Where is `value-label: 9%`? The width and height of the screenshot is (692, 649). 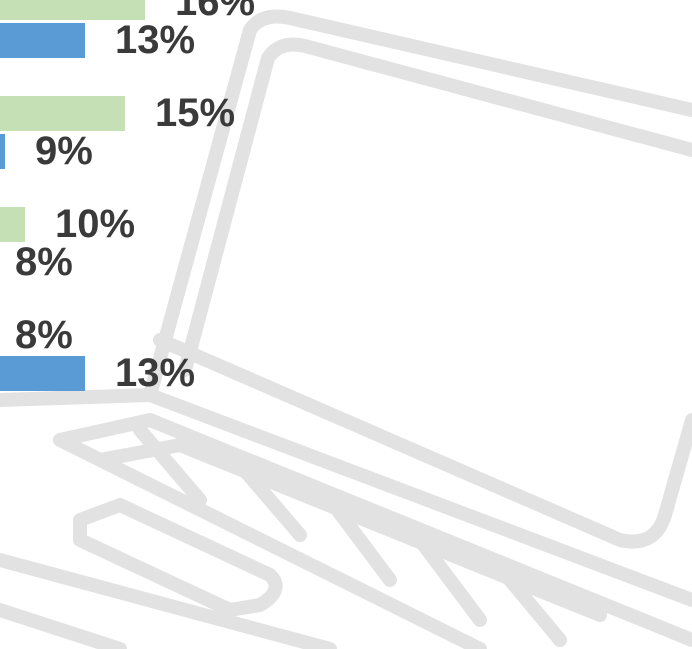 value-label: 9% is located at coordinates (64, 151).